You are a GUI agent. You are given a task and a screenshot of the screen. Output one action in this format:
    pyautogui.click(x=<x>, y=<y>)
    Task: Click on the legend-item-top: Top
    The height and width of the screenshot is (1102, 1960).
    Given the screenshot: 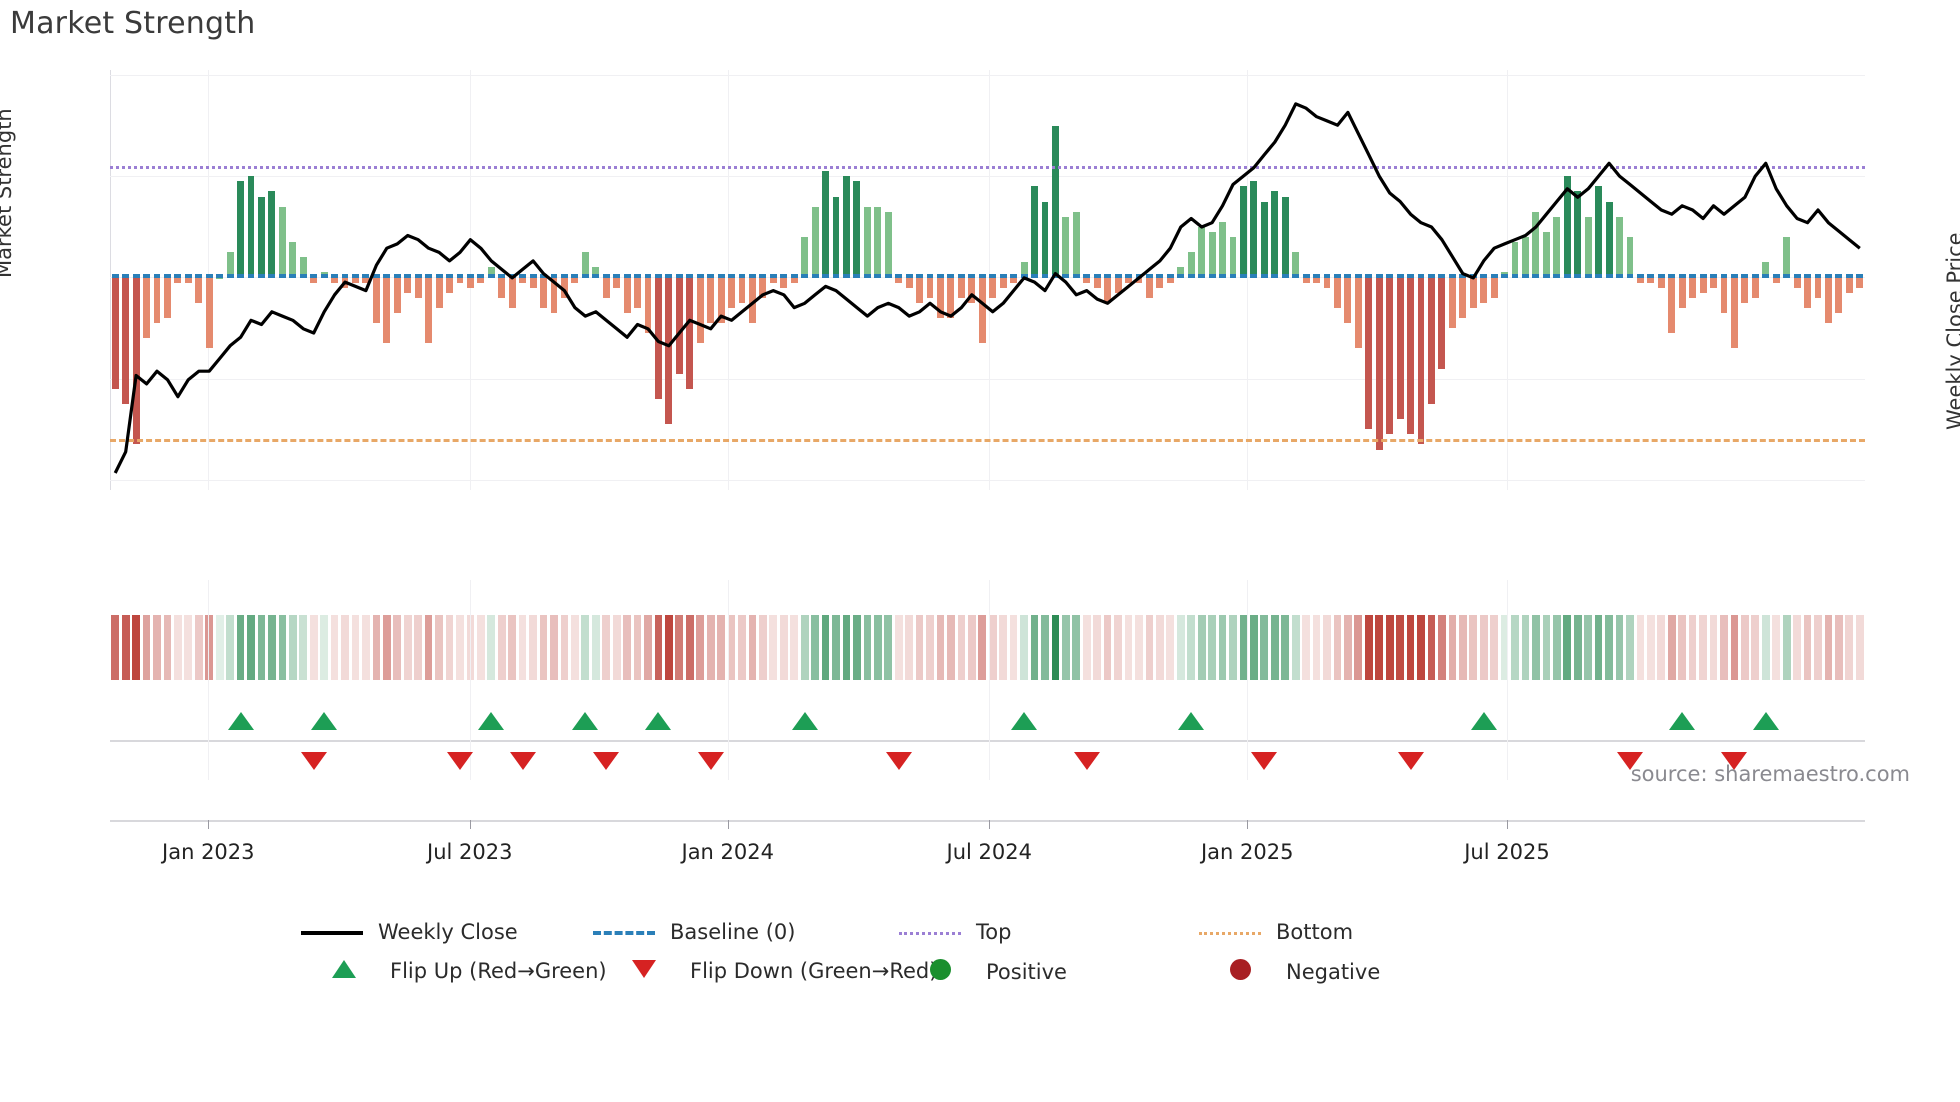 What is the action you would take?
    pyautogui.click(x=954, y=932)
    